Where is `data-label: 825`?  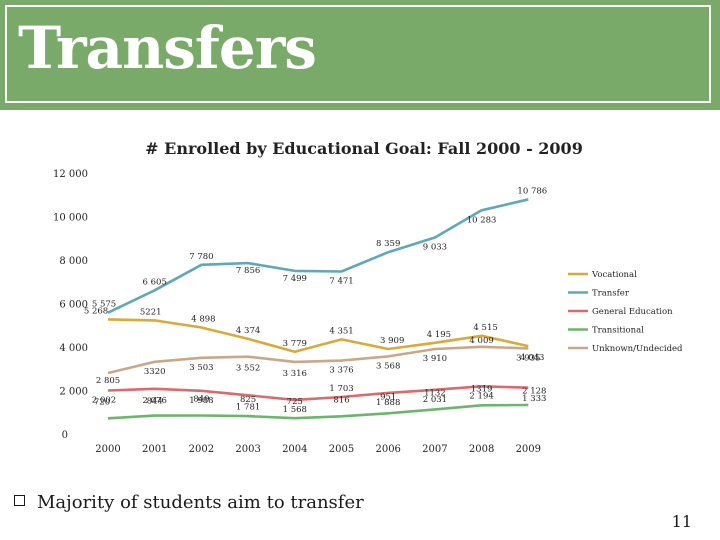
data-label: 825 is located at coordinates (248, 400).